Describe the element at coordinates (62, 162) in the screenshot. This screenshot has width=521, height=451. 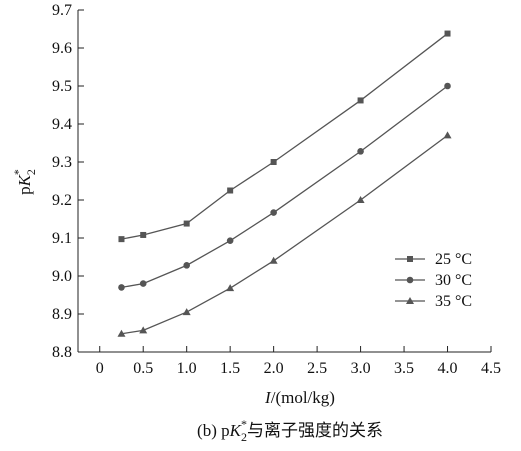
I see `y-tick-label: 9.3` at that location.